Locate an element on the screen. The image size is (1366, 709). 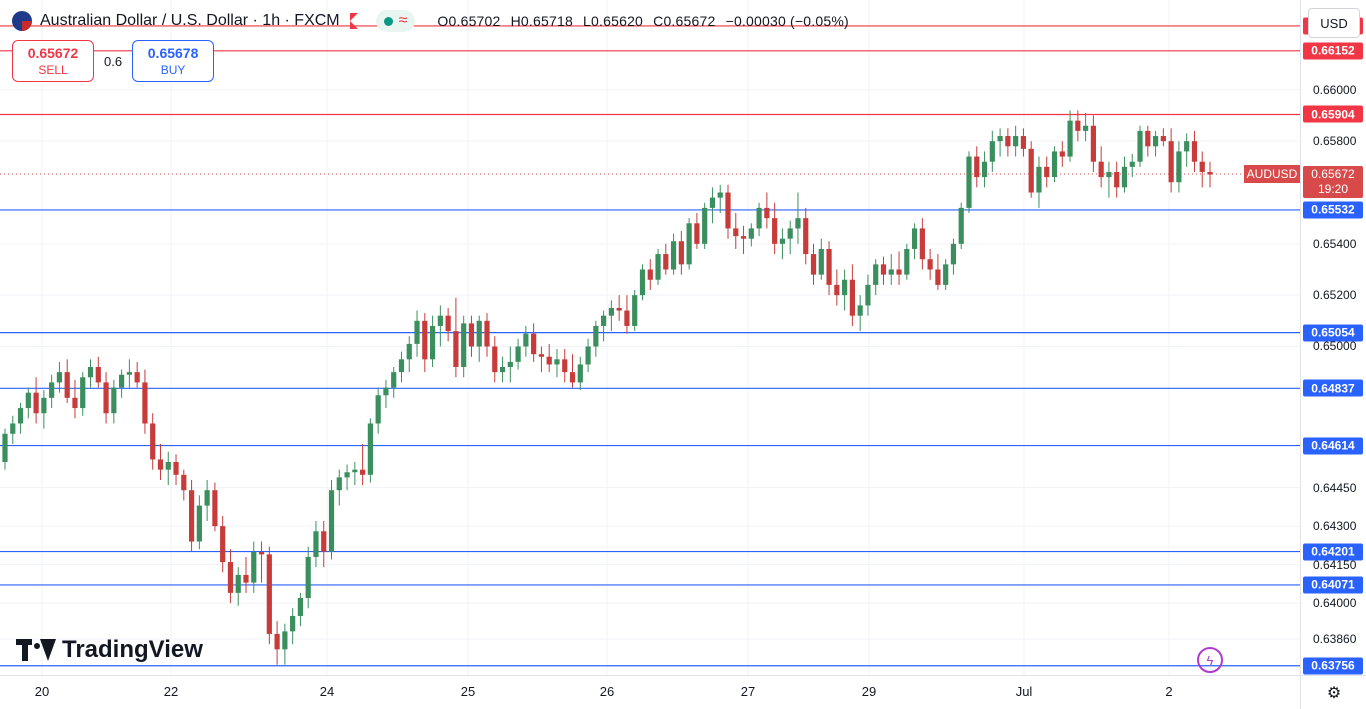
support-price-label: 0.64614 is located at coordinates (1333, 446).